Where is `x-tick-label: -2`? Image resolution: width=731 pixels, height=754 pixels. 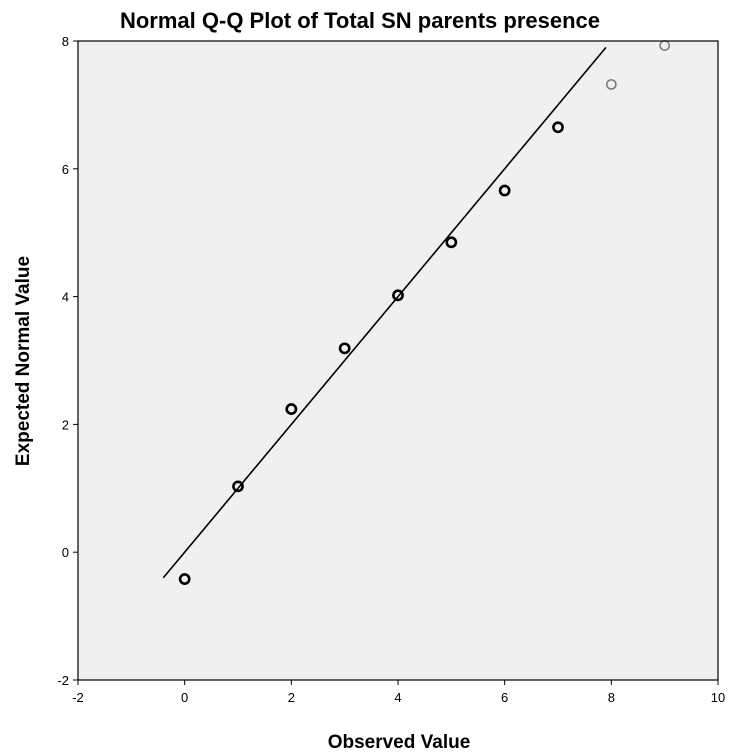 x-tick-label: -2 is located at coordinates (78, 697).